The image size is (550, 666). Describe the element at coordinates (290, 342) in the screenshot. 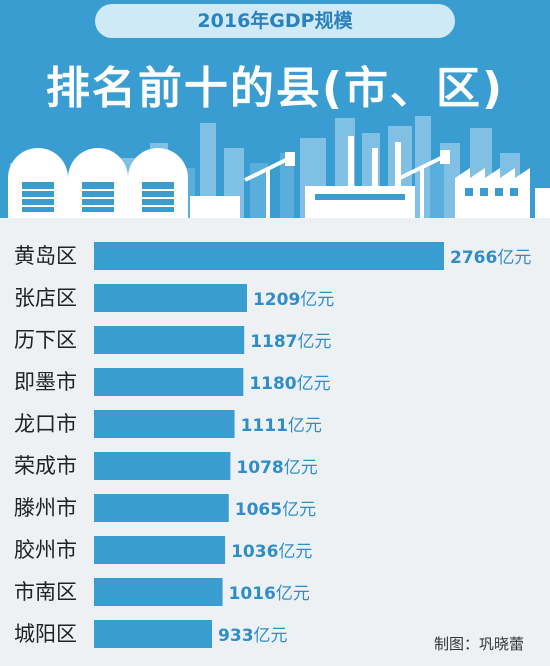

I see `value-label: 1187亿元` at that location.